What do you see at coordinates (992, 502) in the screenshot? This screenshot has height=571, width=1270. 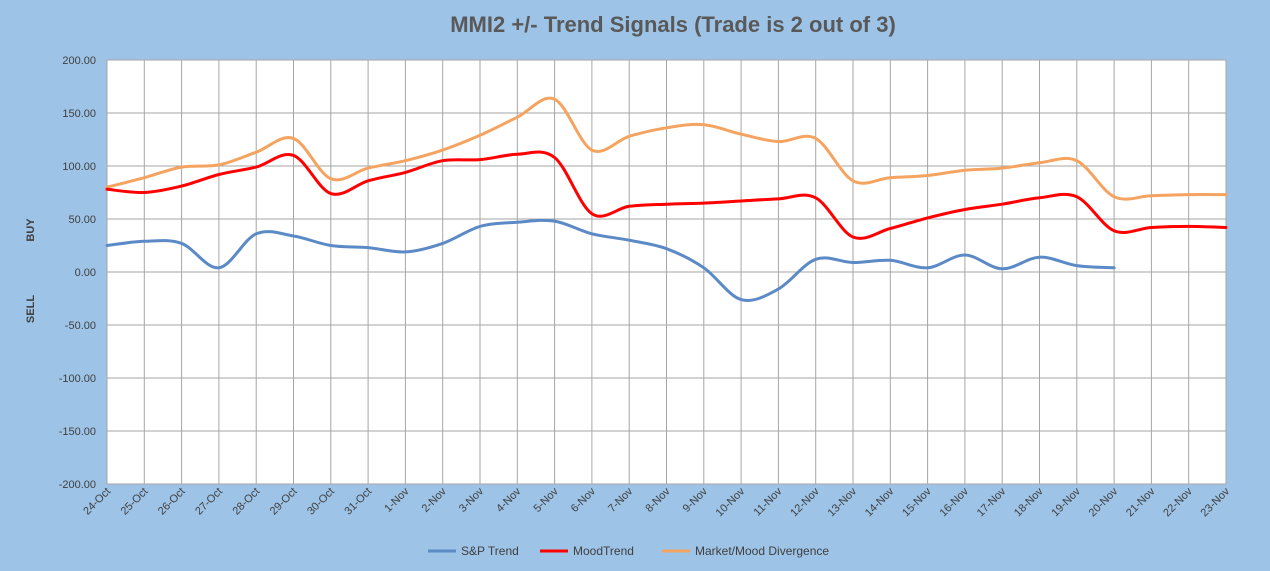 I see `x-tick-label: 17-Nov` at bounding box center [992, 502].